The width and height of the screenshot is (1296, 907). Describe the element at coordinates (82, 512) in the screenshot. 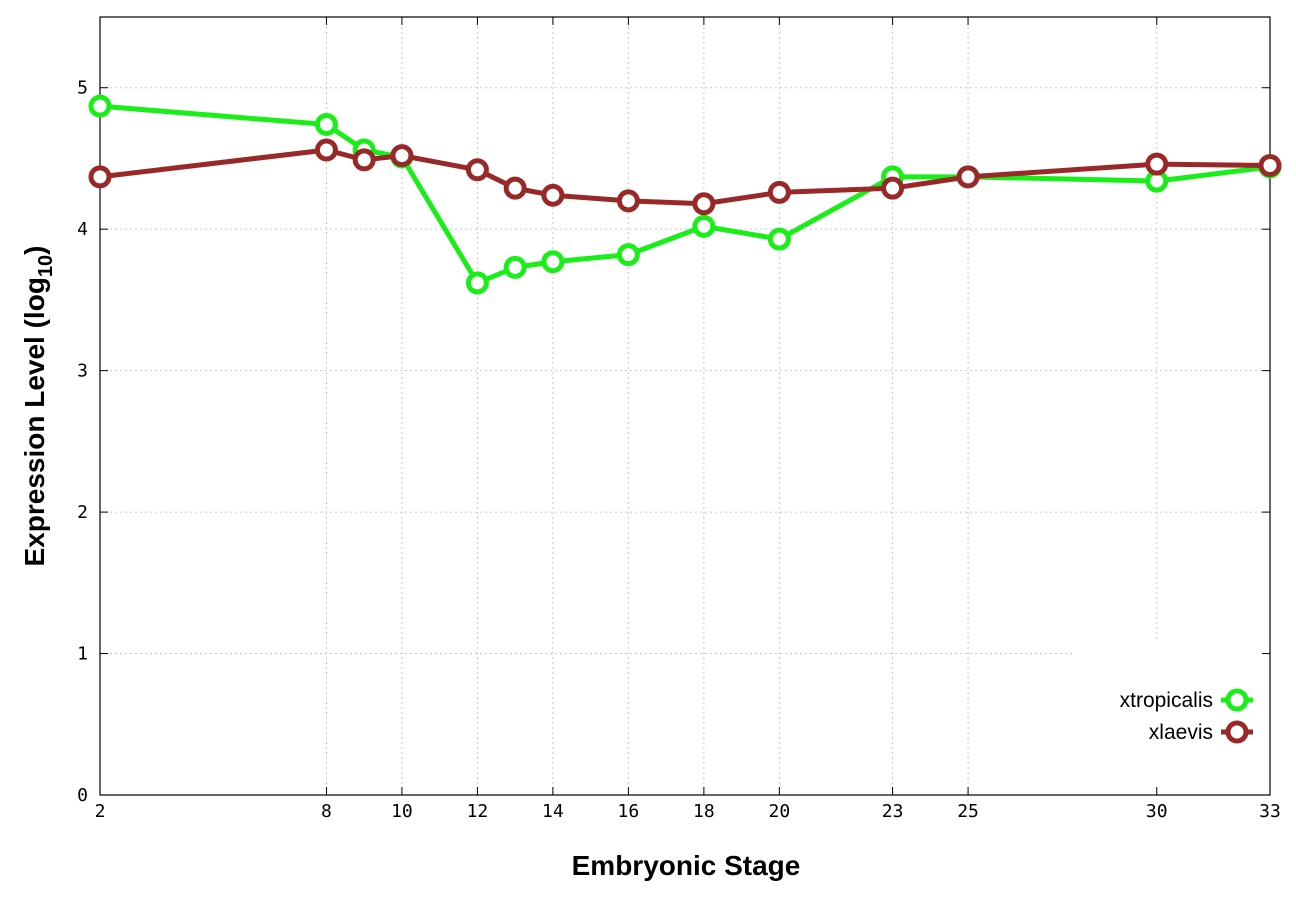

I see `y-tick-label: 2` at that location.